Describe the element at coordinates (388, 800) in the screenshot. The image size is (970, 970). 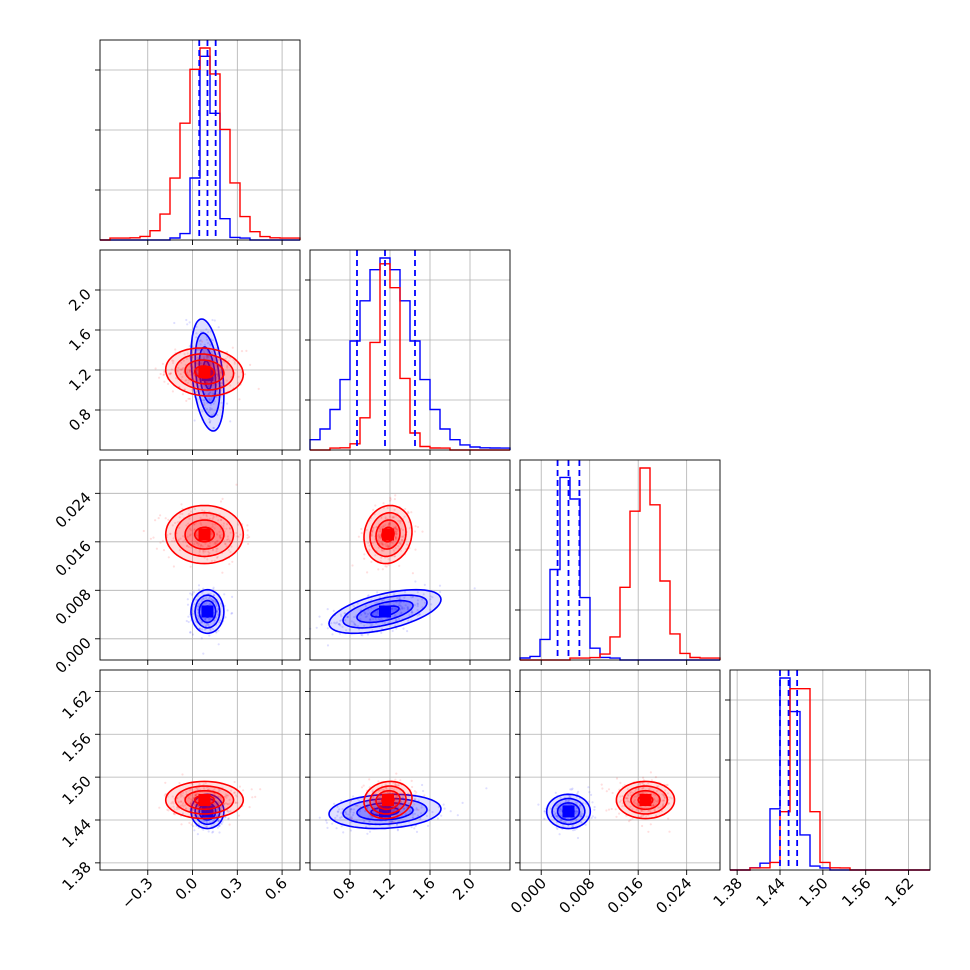
I see `density-peak` at that location.